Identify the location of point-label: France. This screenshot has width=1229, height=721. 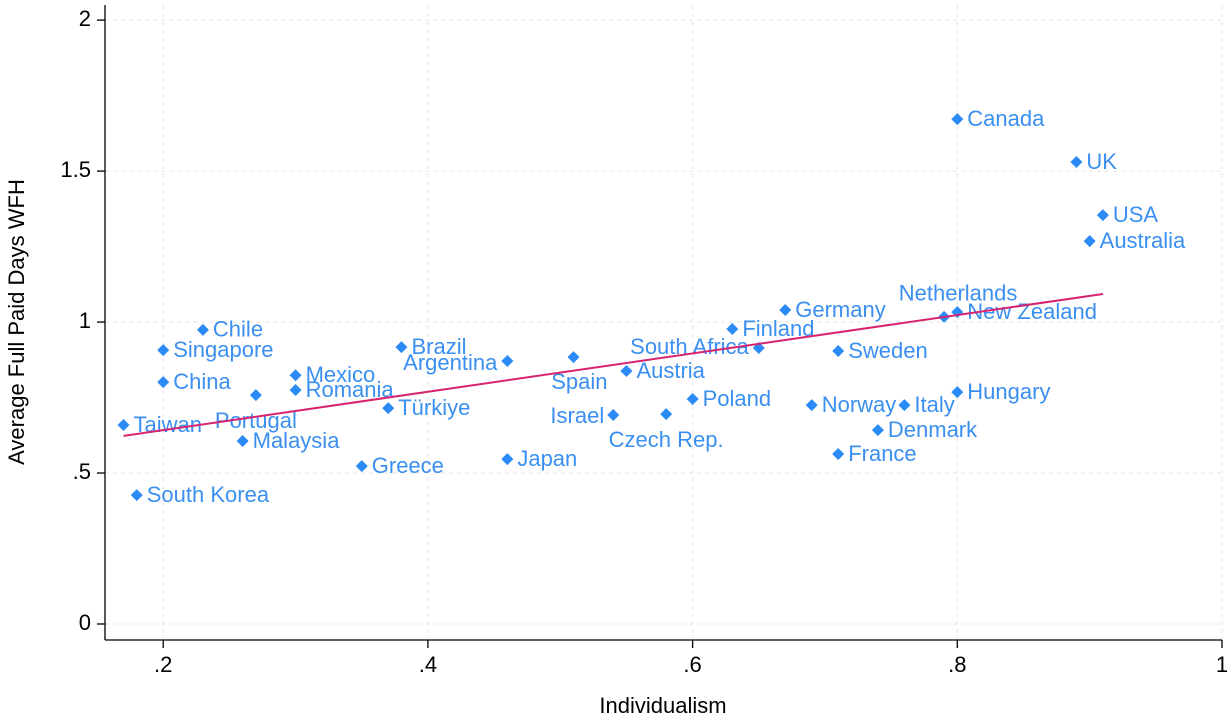
(882, 453).